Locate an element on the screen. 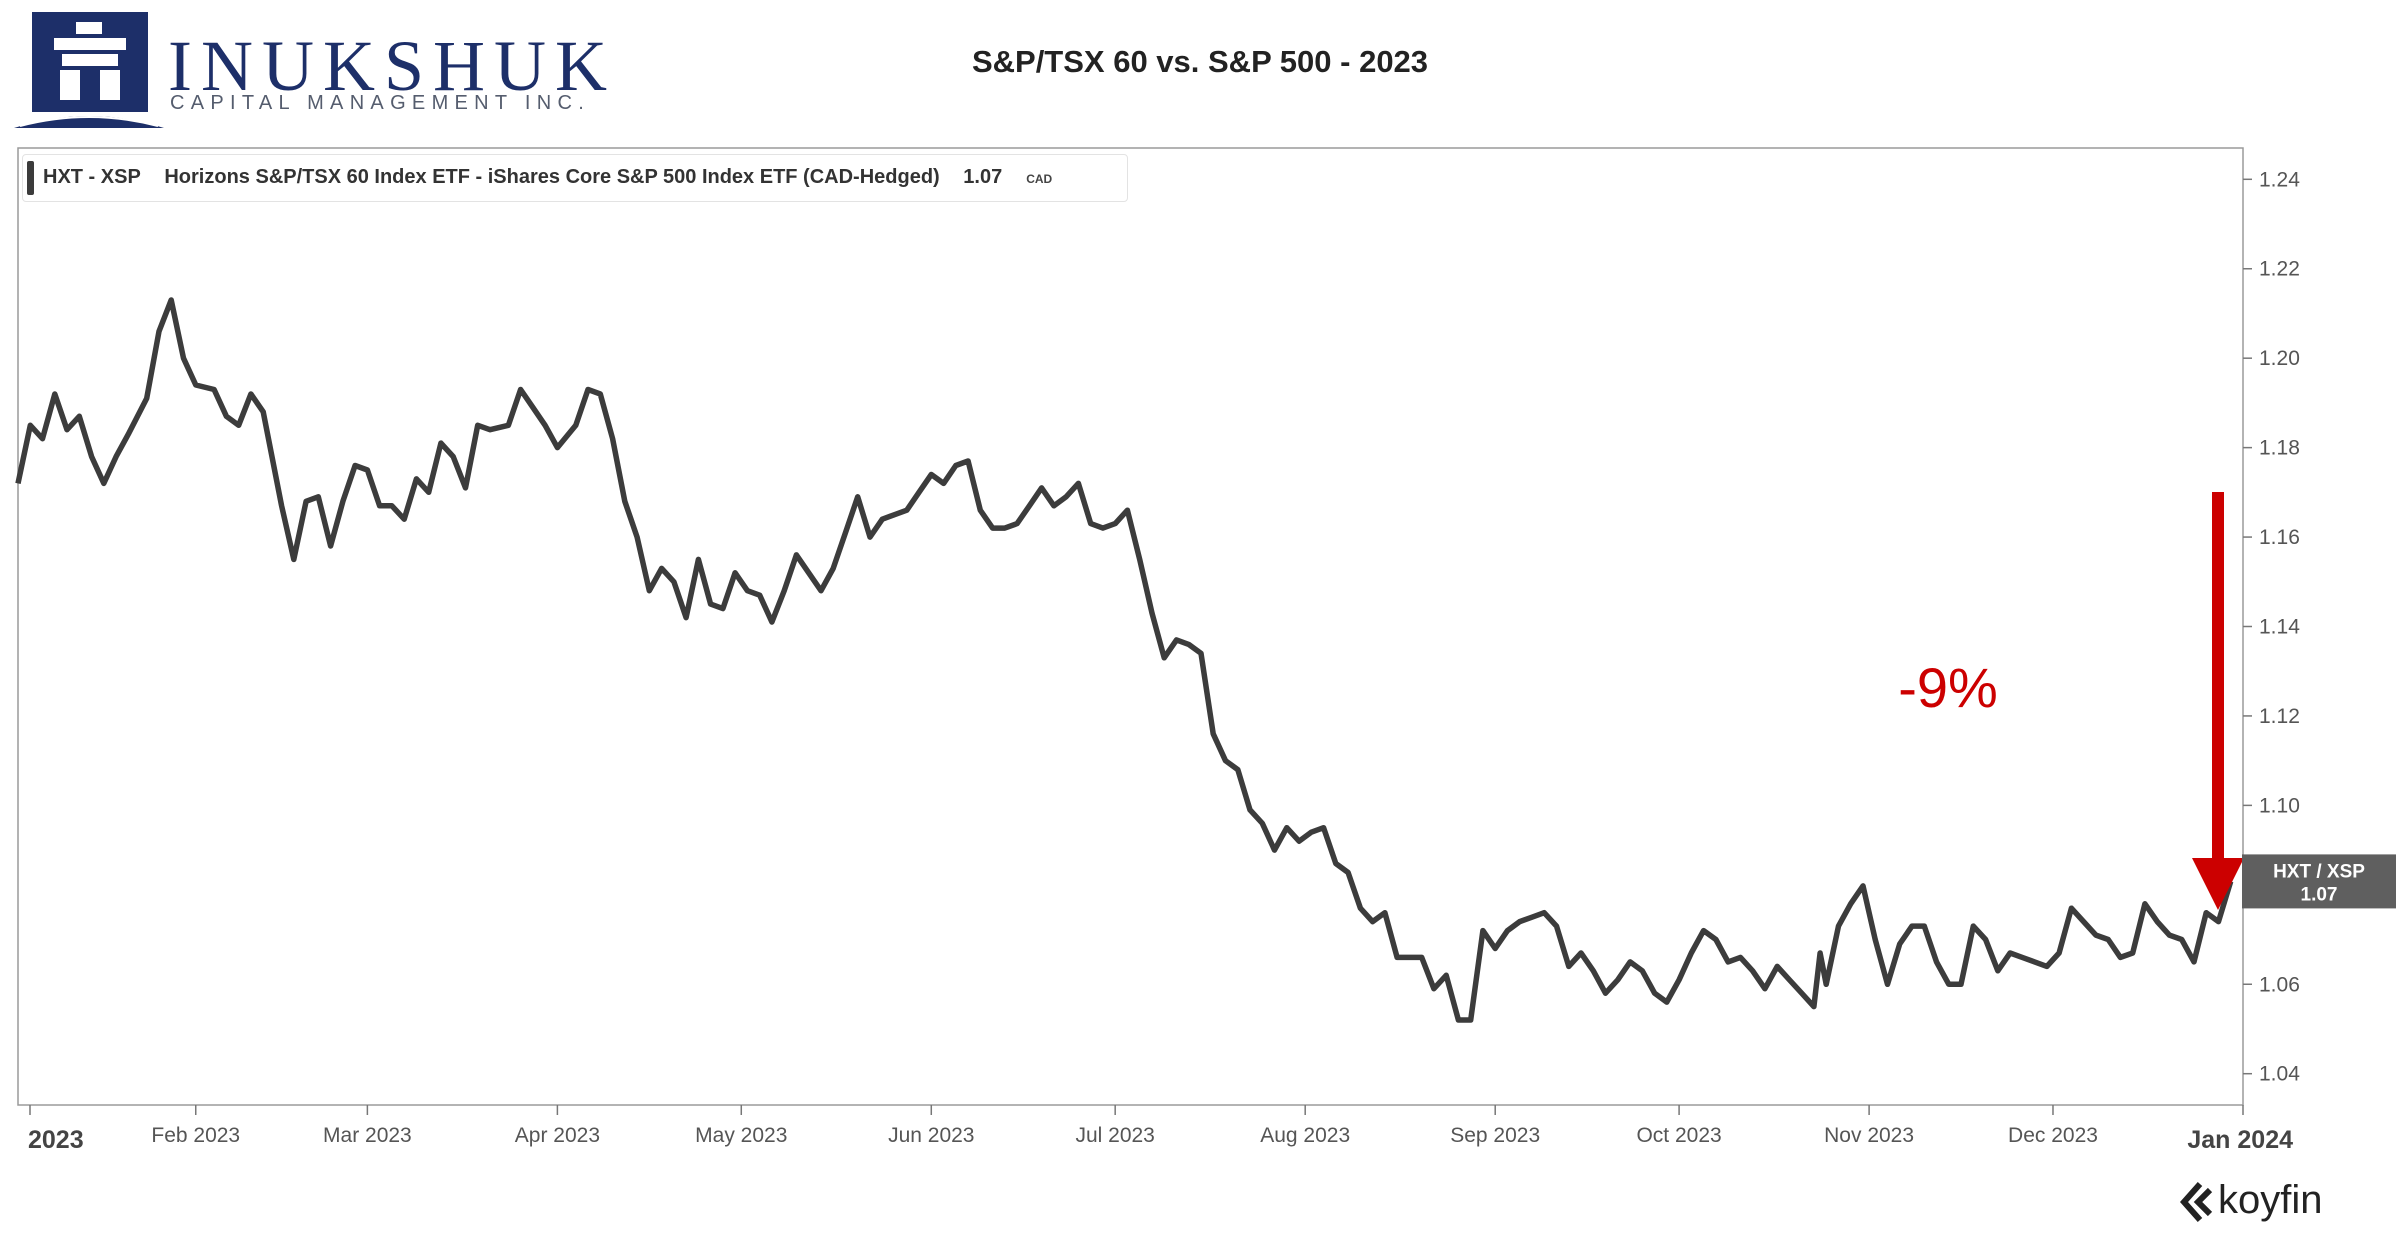 This screenshot has height=1240, width=2400. logo-wordmark: INUKSHUK is located at coordinates (392, 66).